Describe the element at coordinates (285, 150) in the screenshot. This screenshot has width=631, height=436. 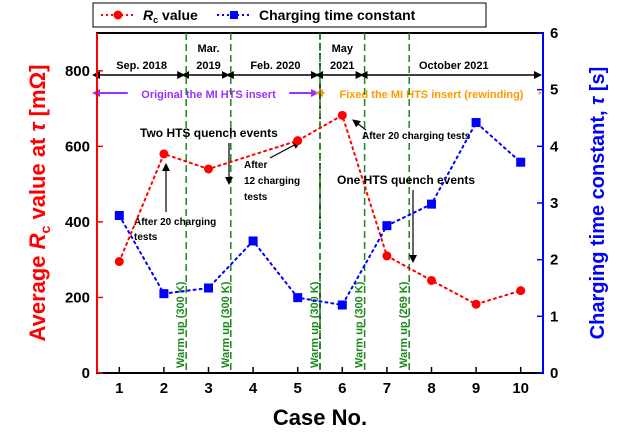
I see `annotation-after12-arrow` at that location.